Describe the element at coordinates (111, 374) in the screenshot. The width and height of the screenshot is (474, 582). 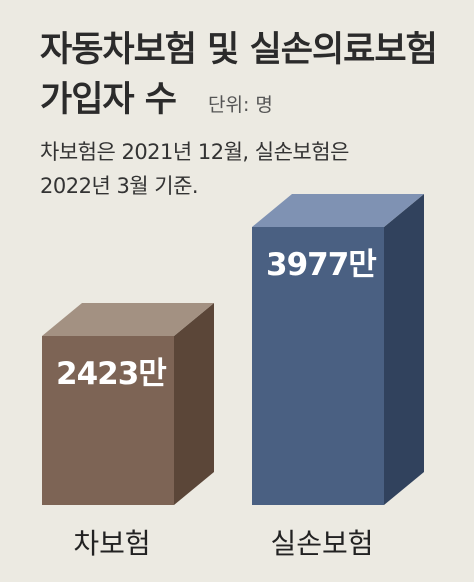
I see `bar-value-label: 2423만` at that location.